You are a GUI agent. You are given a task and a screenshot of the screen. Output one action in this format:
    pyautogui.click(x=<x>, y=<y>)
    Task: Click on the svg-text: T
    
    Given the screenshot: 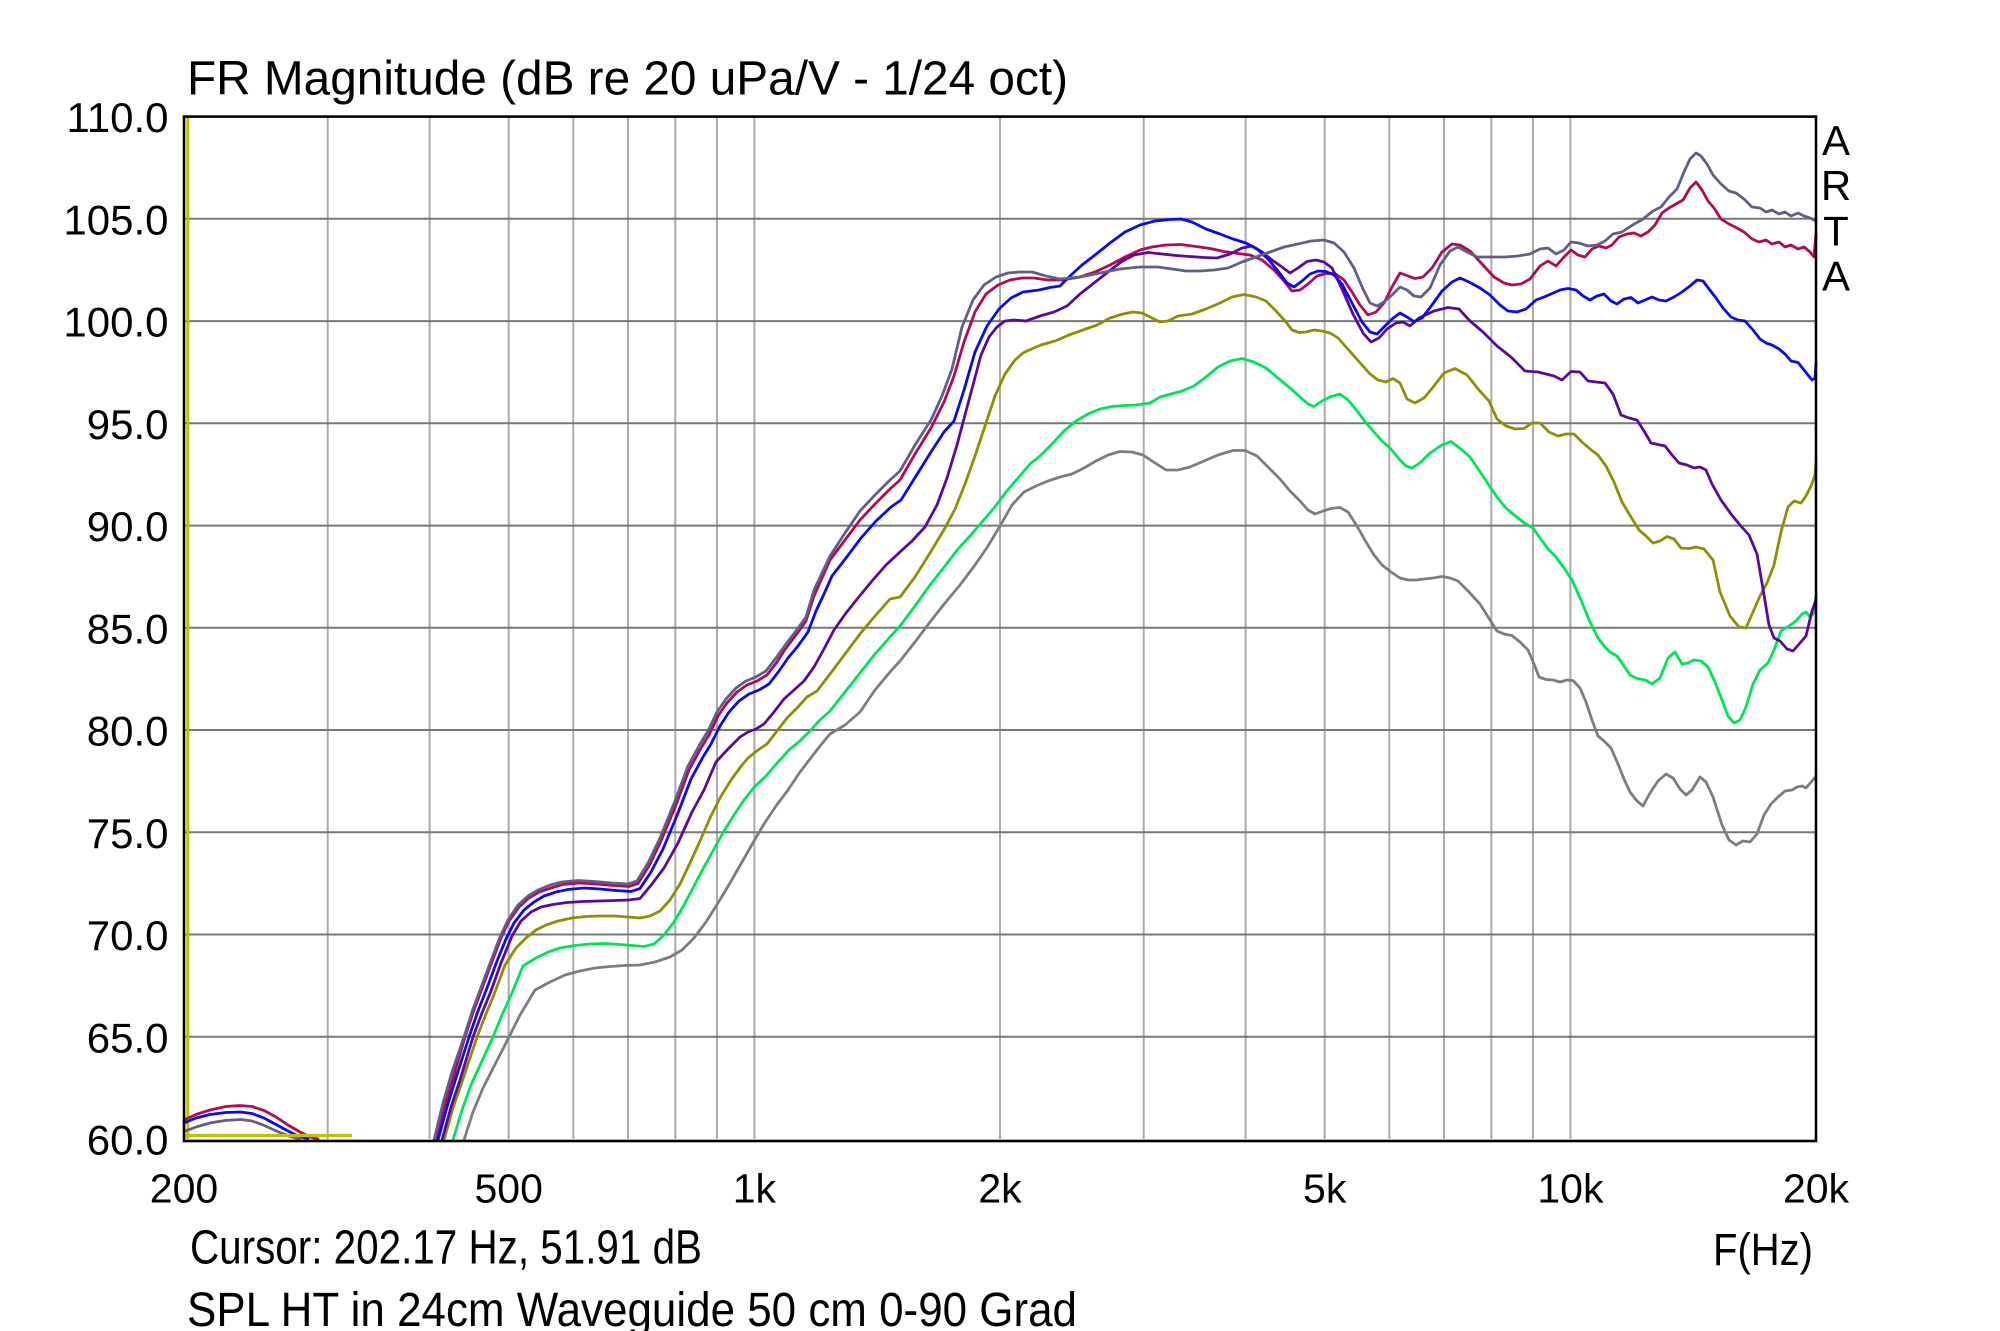 What is the action you would take?
    pyautogui.click(x=1836, y=230)
    